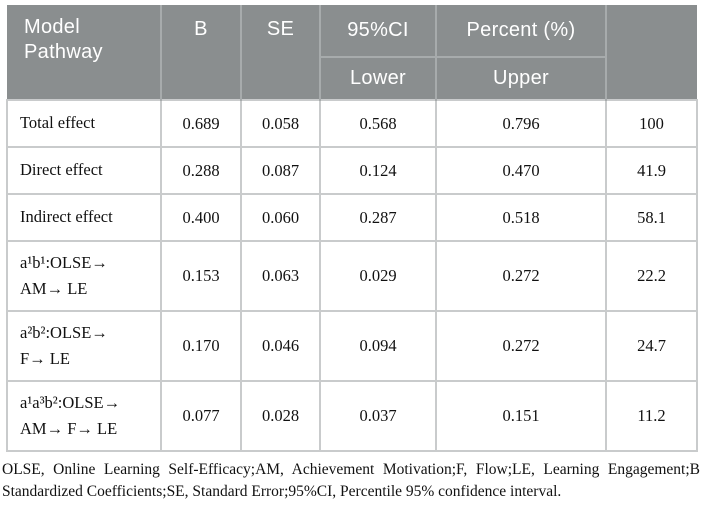 The height and width of the screenshot is (532, 702). I want to click on header-model-pathway: Model Pathway, so click(84, 52).